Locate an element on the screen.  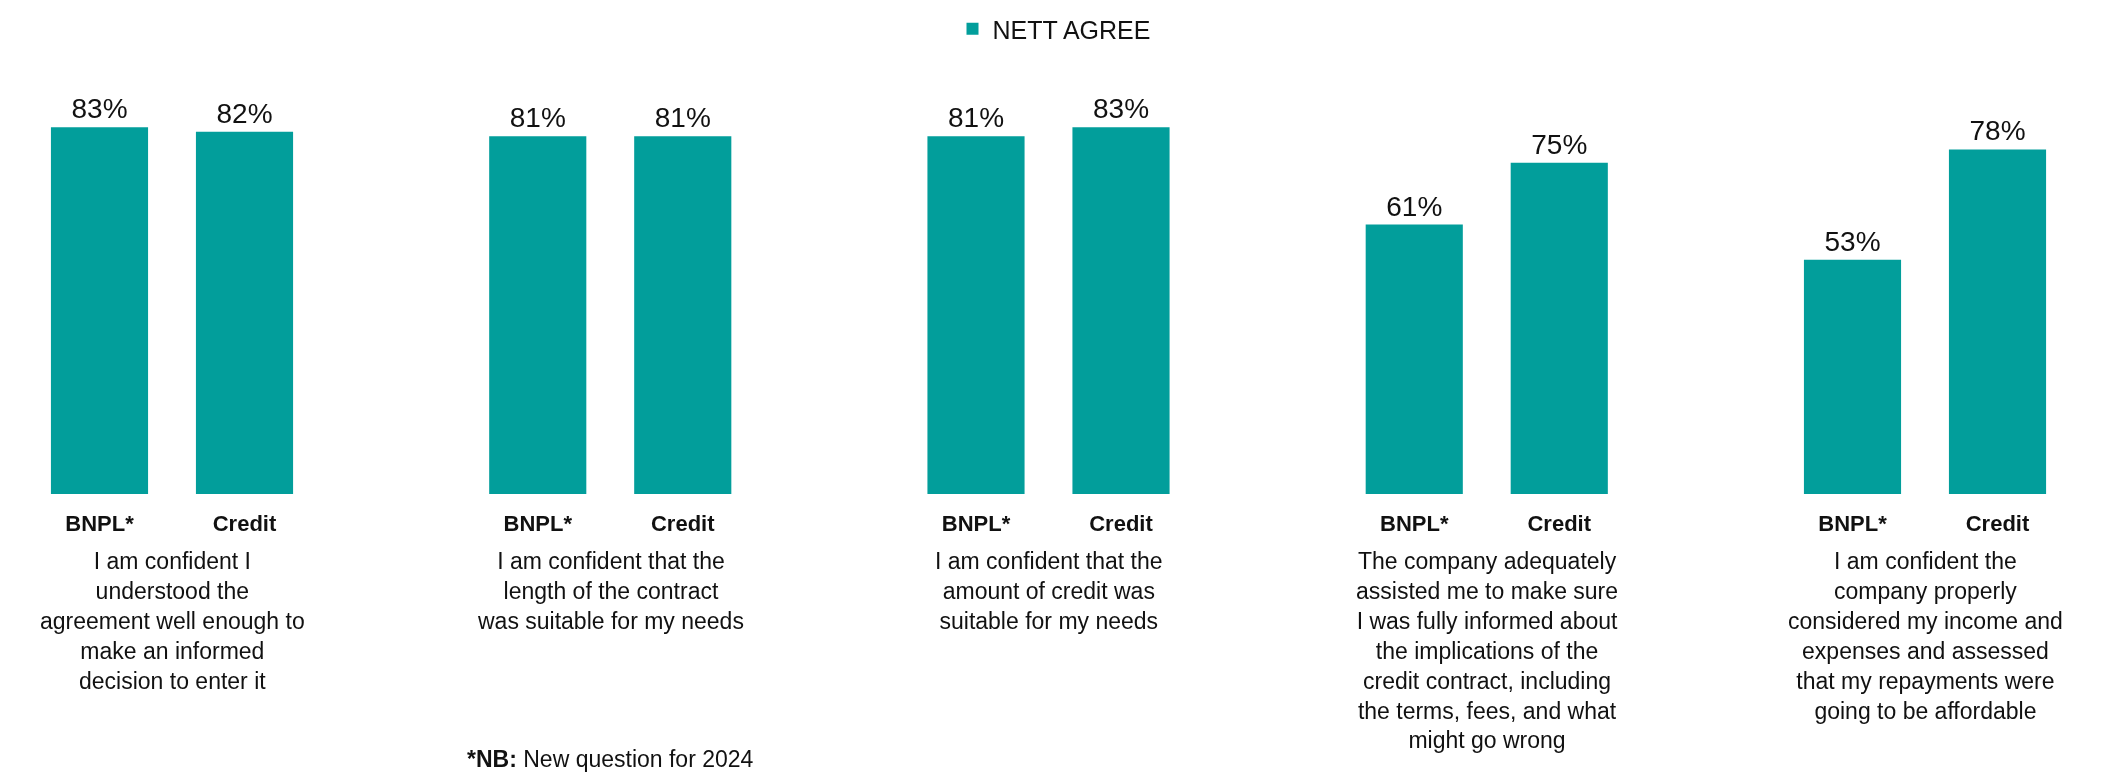
x-axis-title: I am confident that the length of the contract was suitable for my needs is located at coordinates (610, 591).